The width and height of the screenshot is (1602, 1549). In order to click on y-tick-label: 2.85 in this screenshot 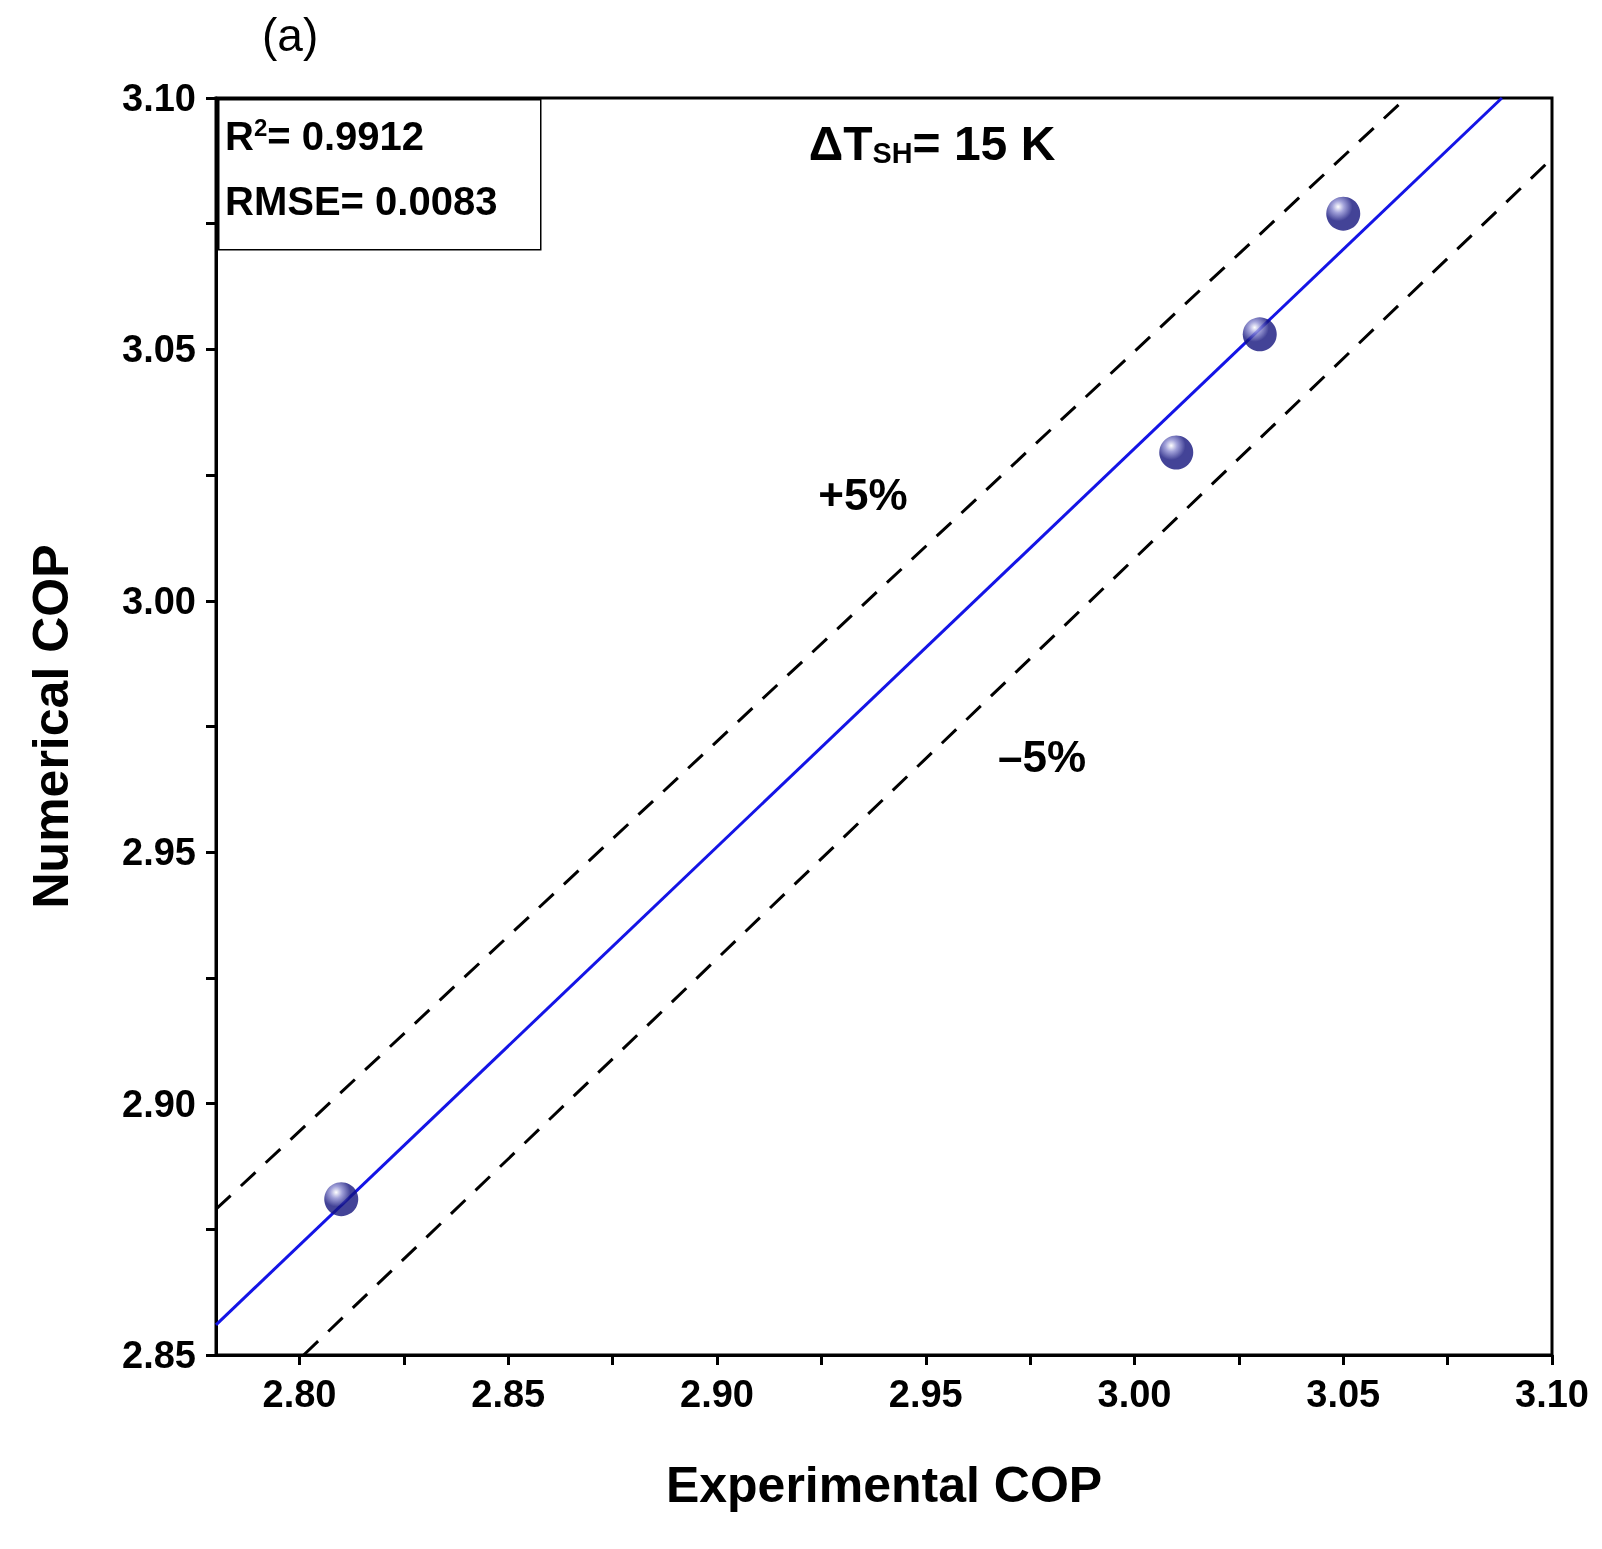, I will do `click(159, 1355)`.